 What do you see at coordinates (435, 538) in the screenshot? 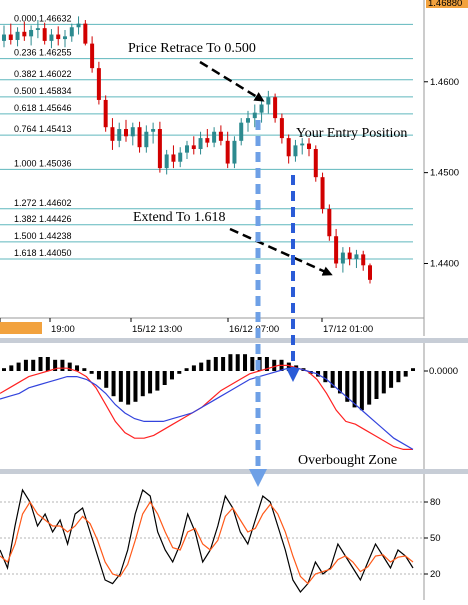
I see `stoch-label-1: 50` at bounding box center [435, 538].